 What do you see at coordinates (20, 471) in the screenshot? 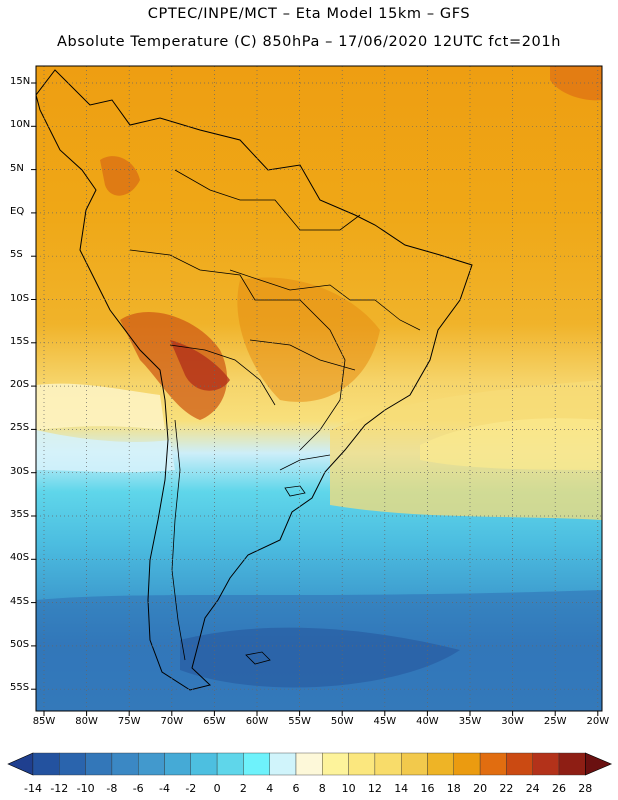
I see `lat-label: 30S` at bounding box center [20, 471].